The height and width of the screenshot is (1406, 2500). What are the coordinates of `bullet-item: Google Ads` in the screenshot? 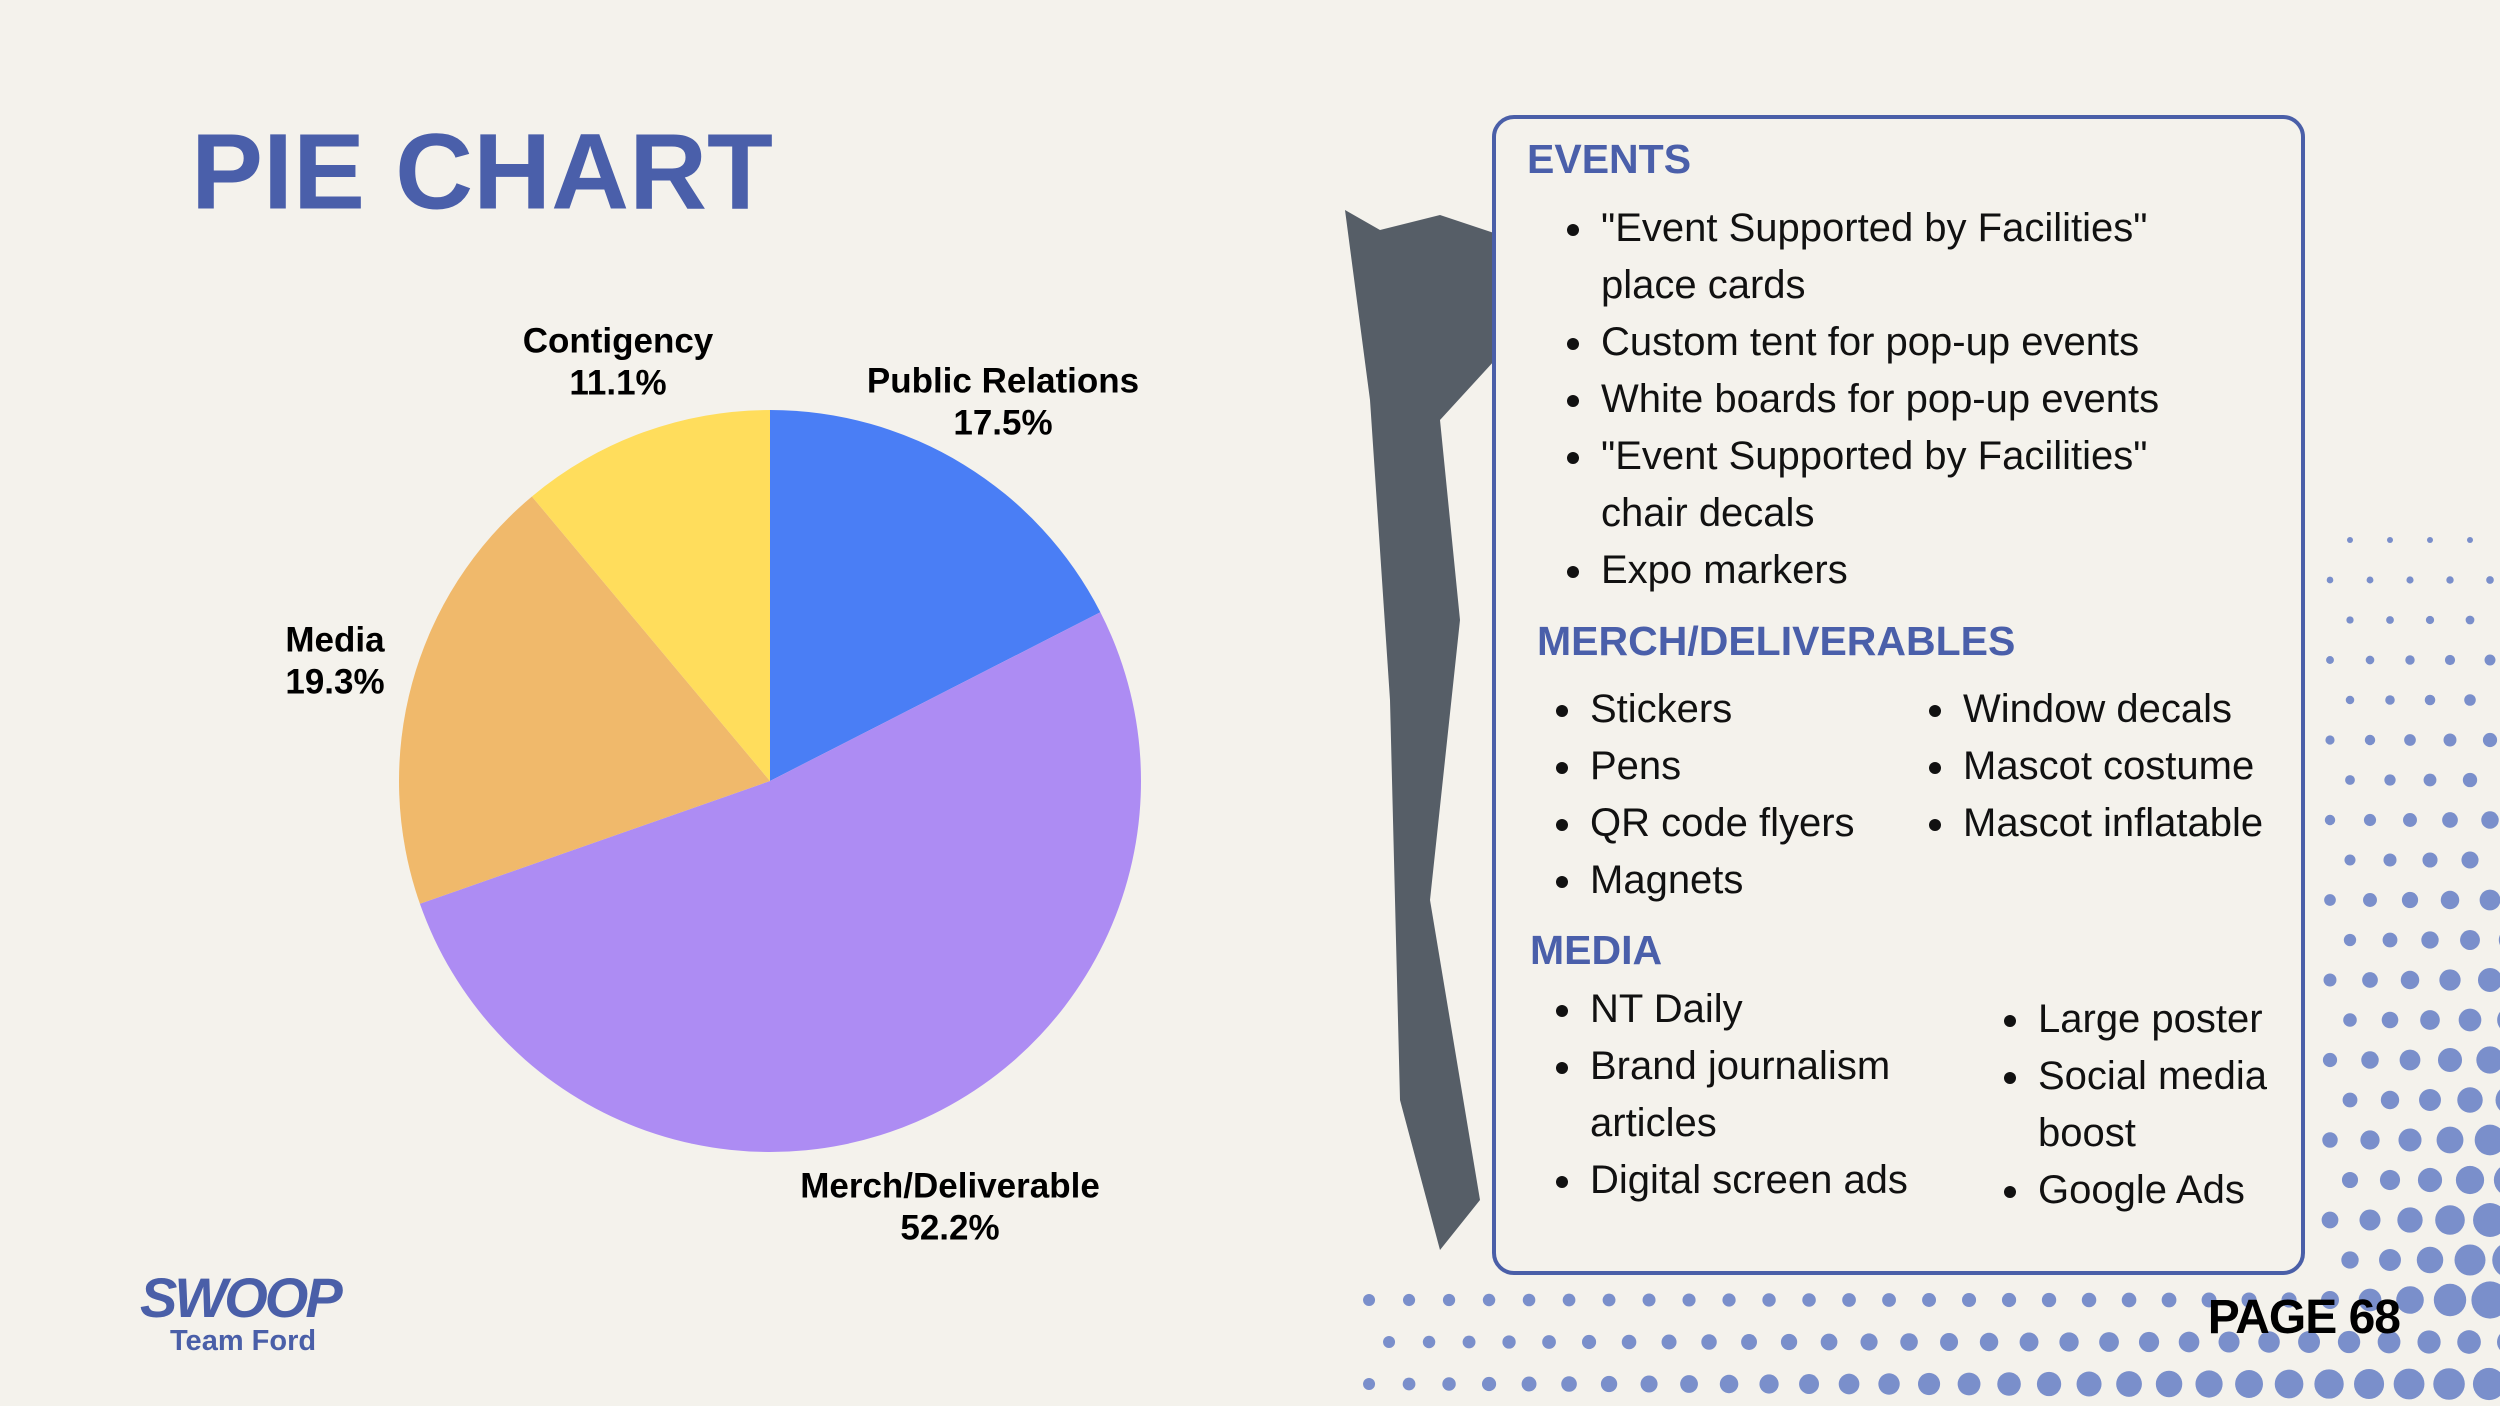 It's located at (2174, 1190).